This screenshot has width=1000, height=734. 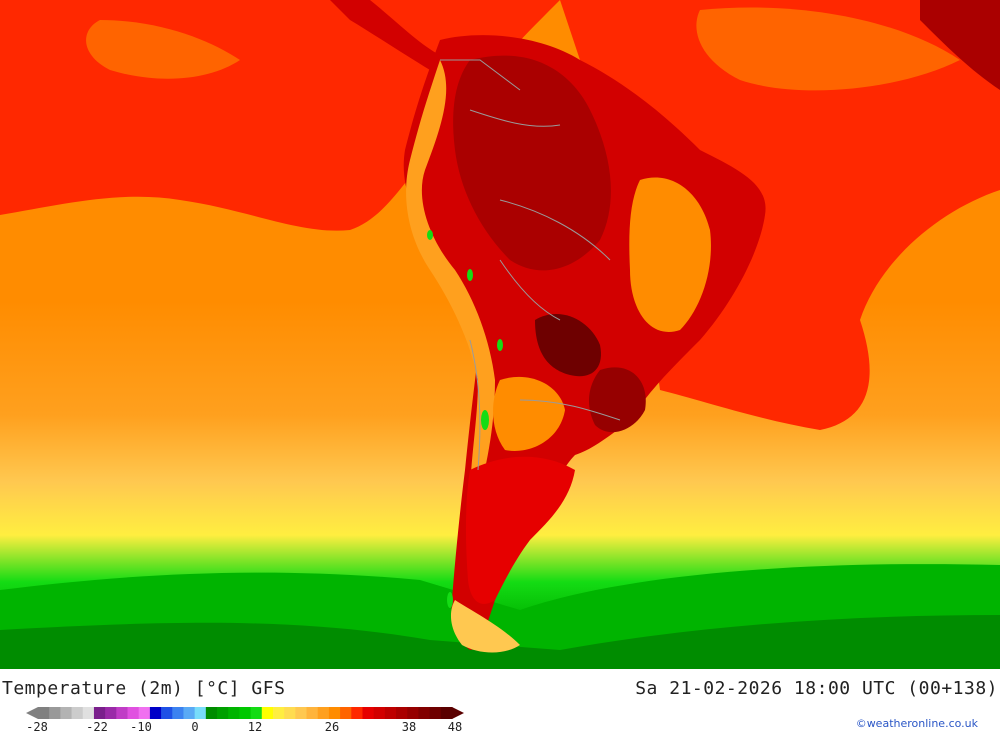 I want to click on colorbar-tick-label: -22, so click(x=97, y=727).